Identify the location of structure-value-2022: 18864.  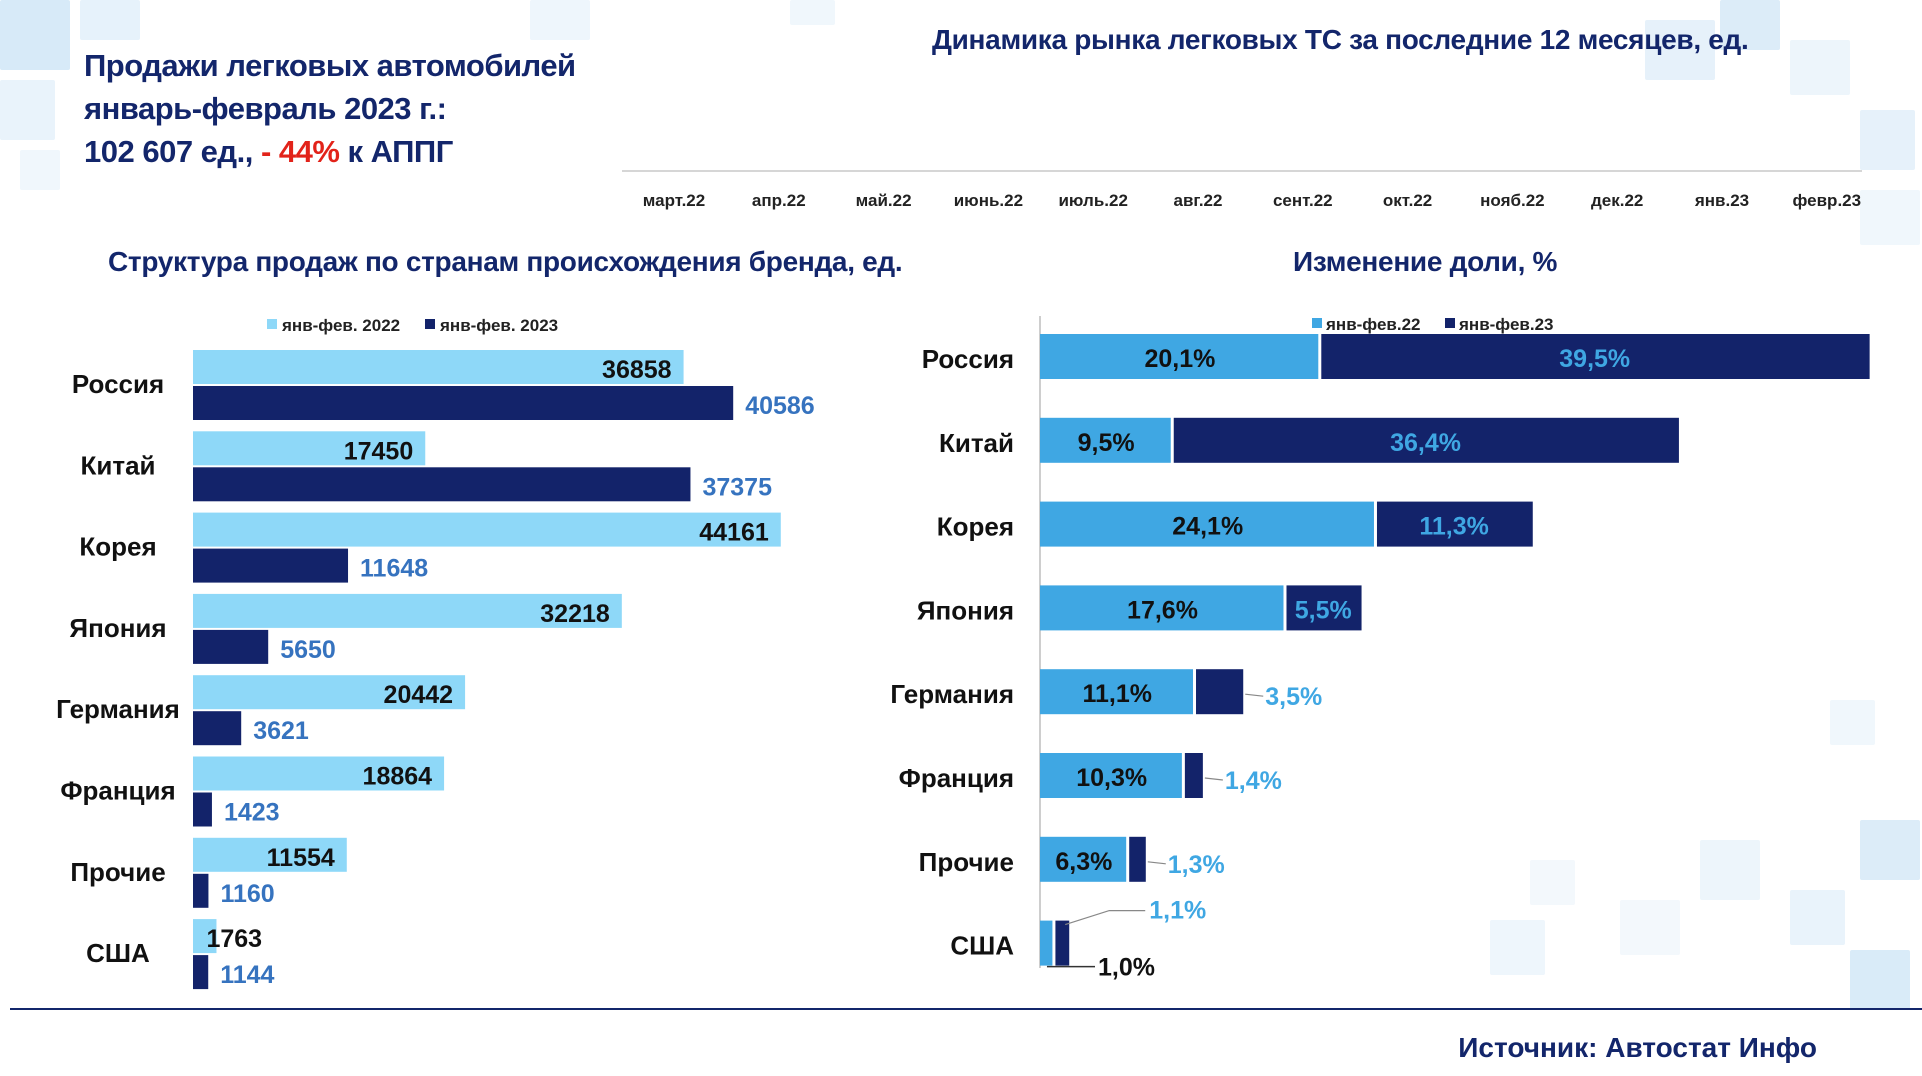
(398, 777).